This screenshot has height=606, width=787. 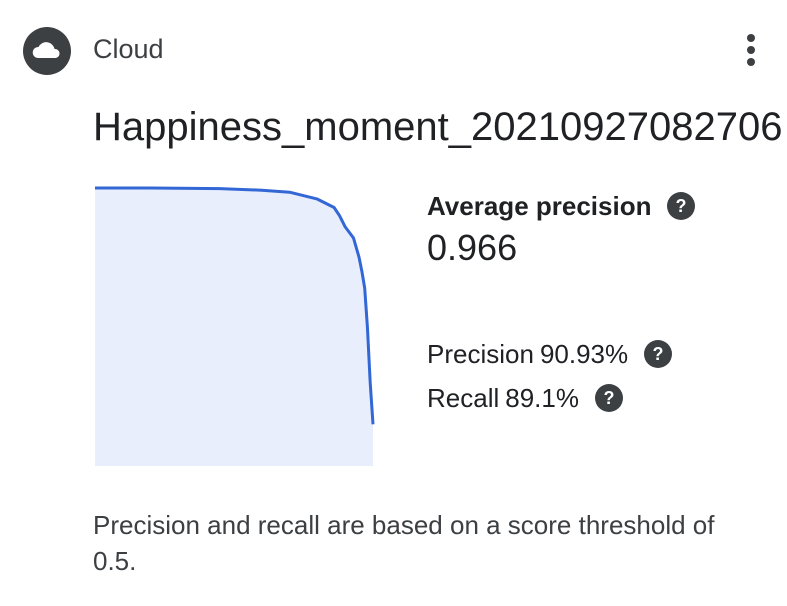 I want to click on model-title: Happiness_moment_20210927082706, so click(x=438, y=127).